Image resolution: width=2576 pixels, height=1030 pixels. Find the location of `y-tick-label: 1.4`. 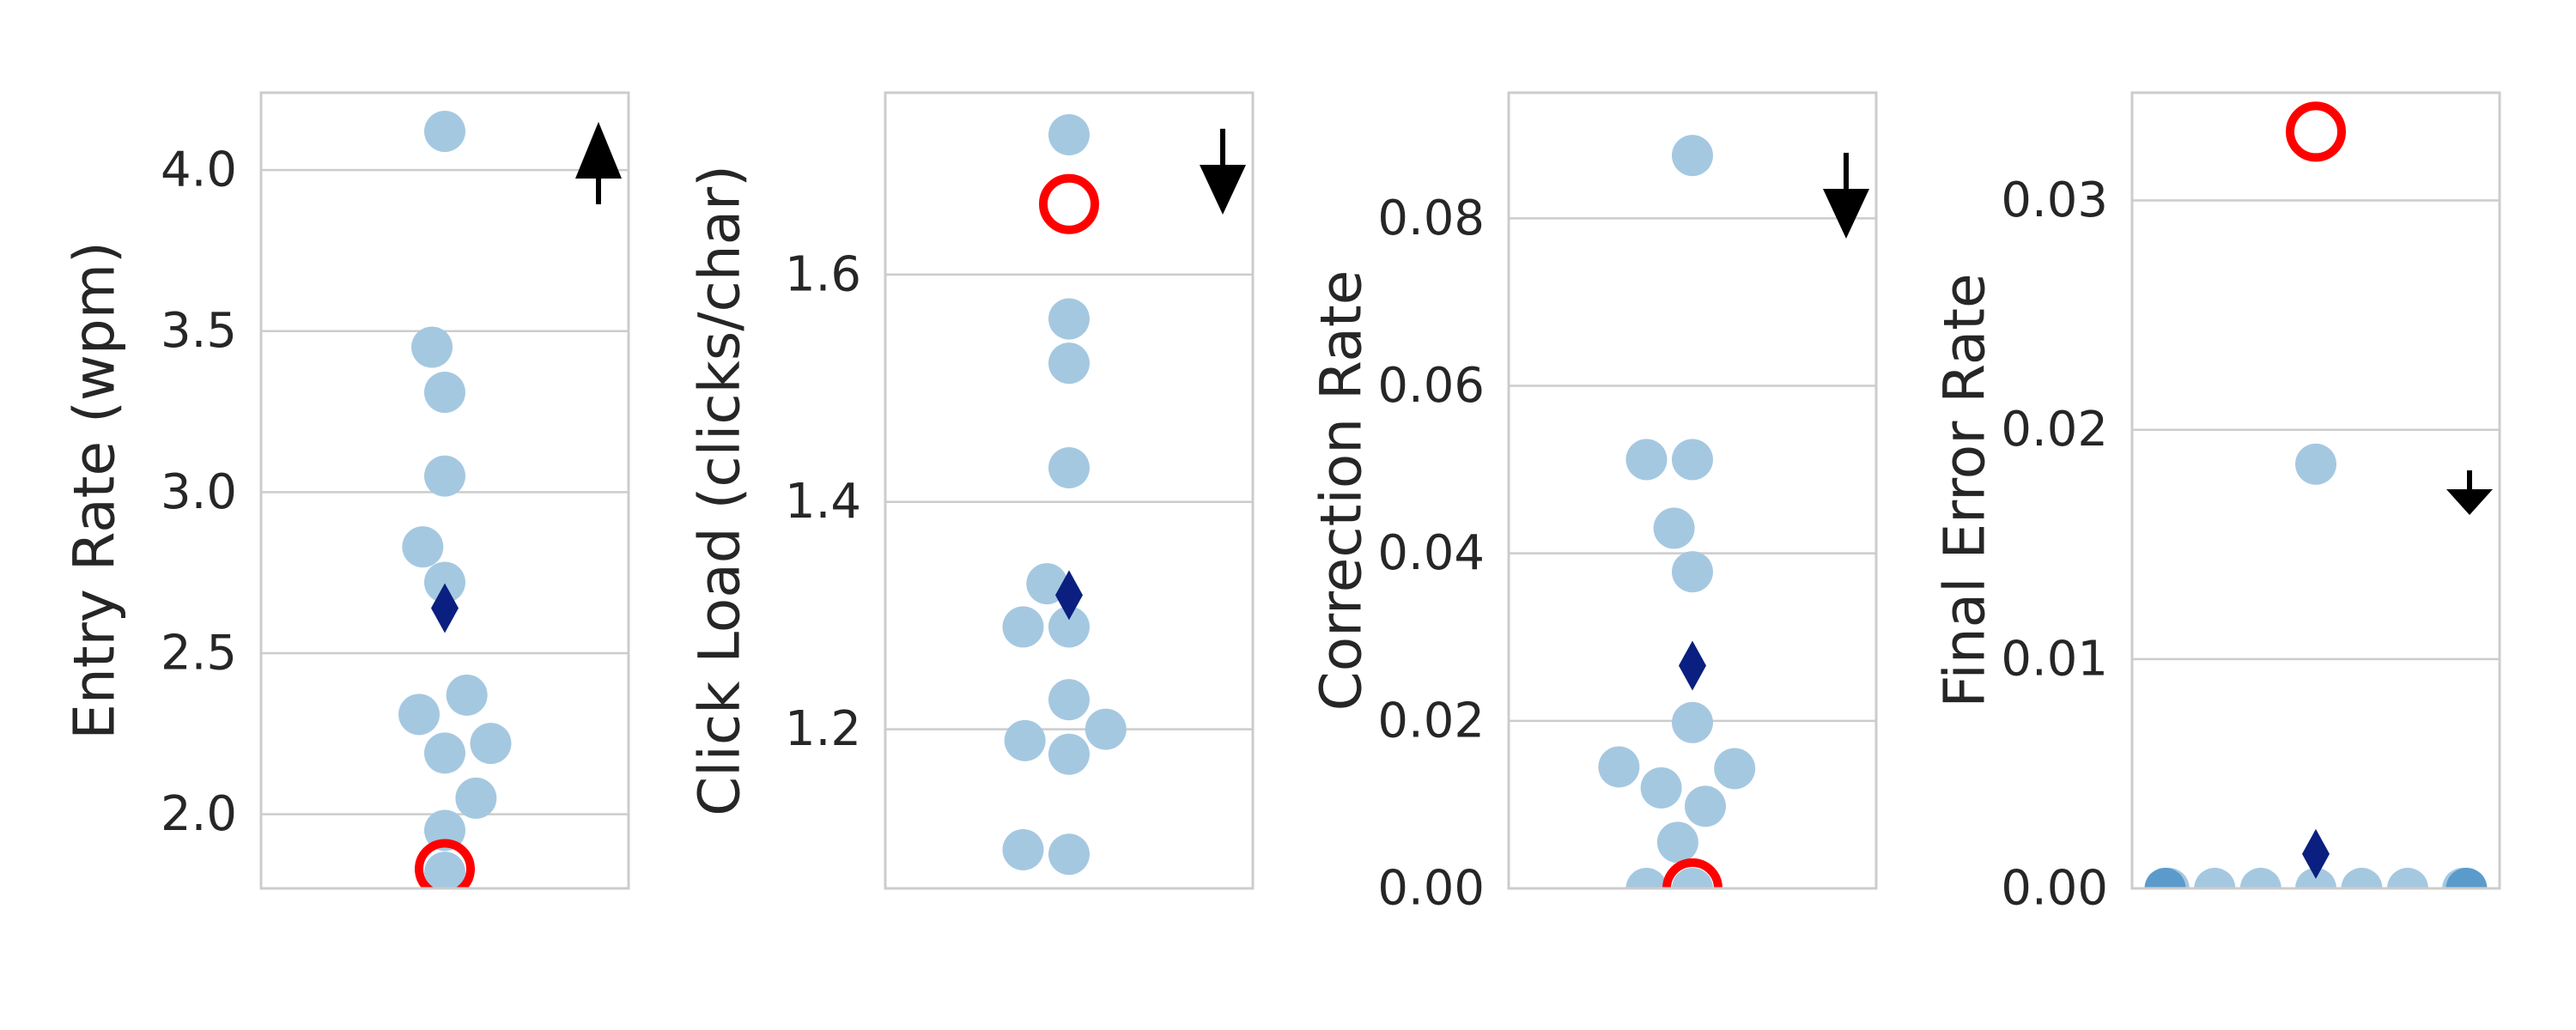

y-tick-label: 1.4 is located at coordinates (823, 502).